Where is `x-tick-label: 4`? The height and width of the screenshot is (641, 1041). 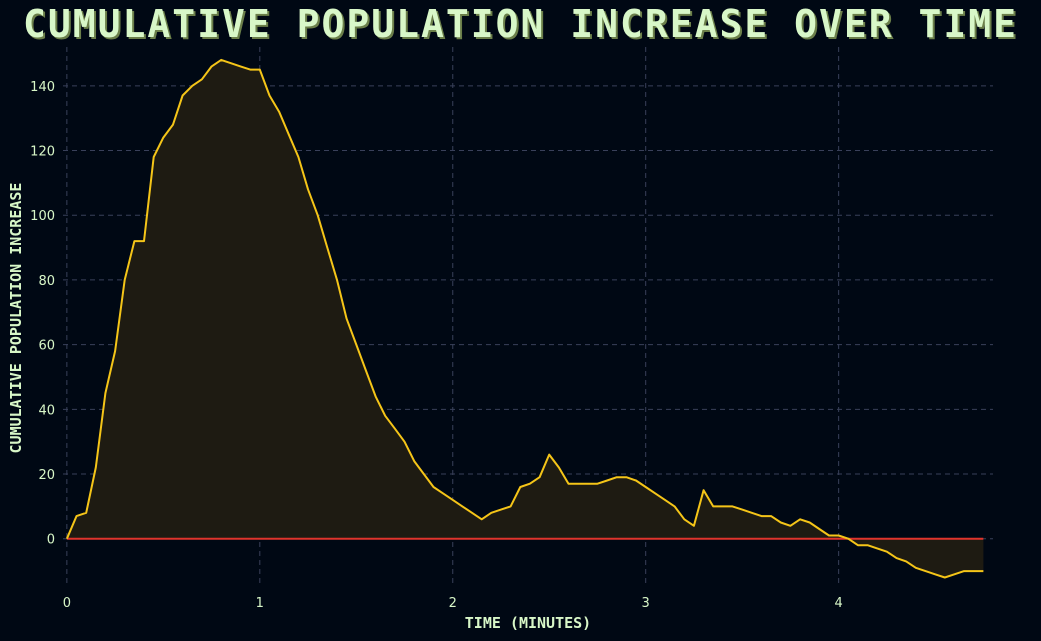
x-tick-label: 4 is located at coordinates (839, 603).